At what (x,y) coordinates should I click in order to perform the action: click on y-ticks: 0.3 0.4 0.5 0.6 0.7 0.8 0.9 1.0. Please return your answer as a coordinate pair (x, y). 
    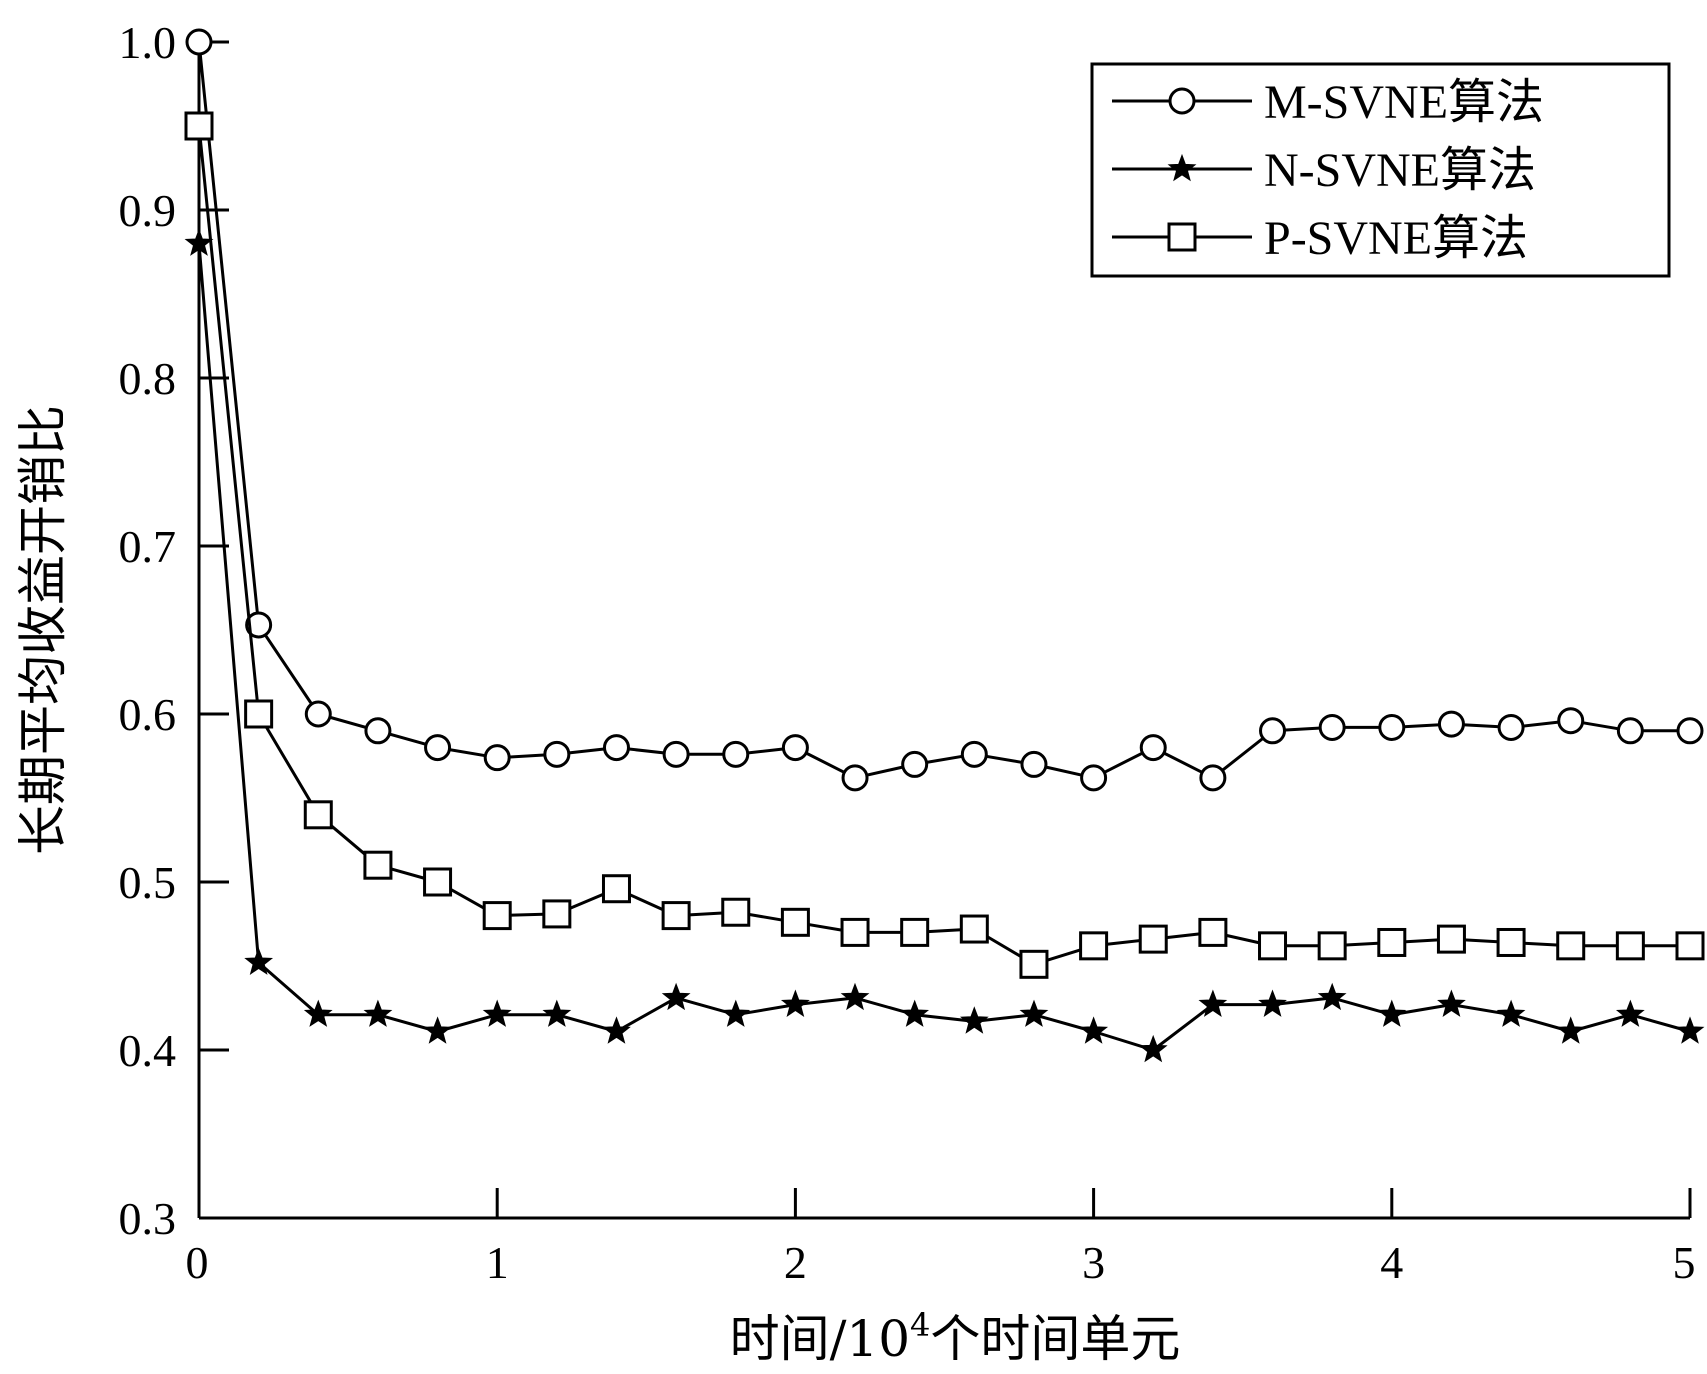
    Looking at the image, I should click on (174, 630).